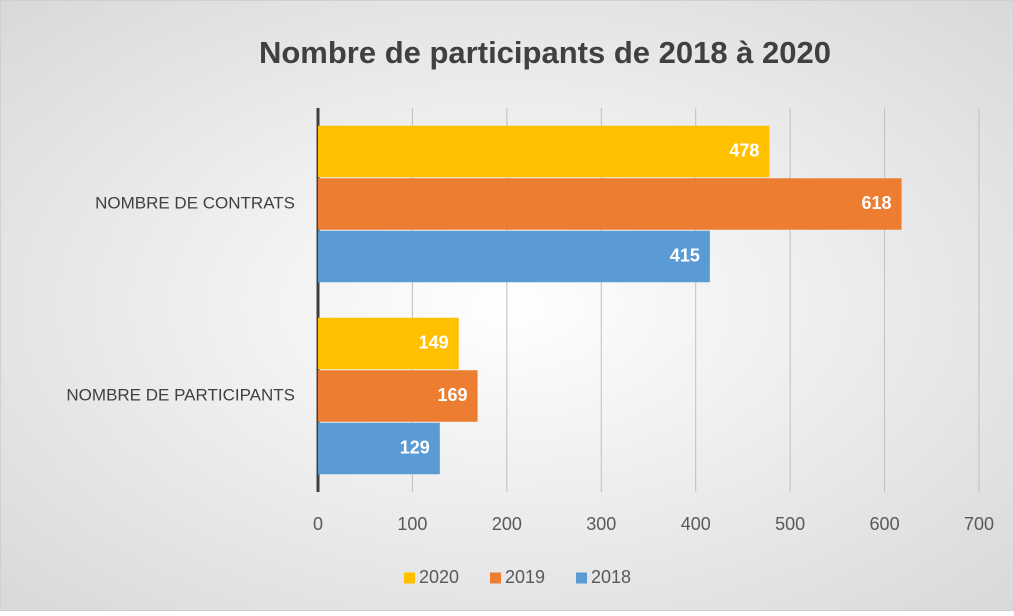 Image resolution: width=1014 pixels, height=616 pixels. Describe the element at coordinates (696, 524) in the screenshot. I see `x-tick-label: 400` at that location.